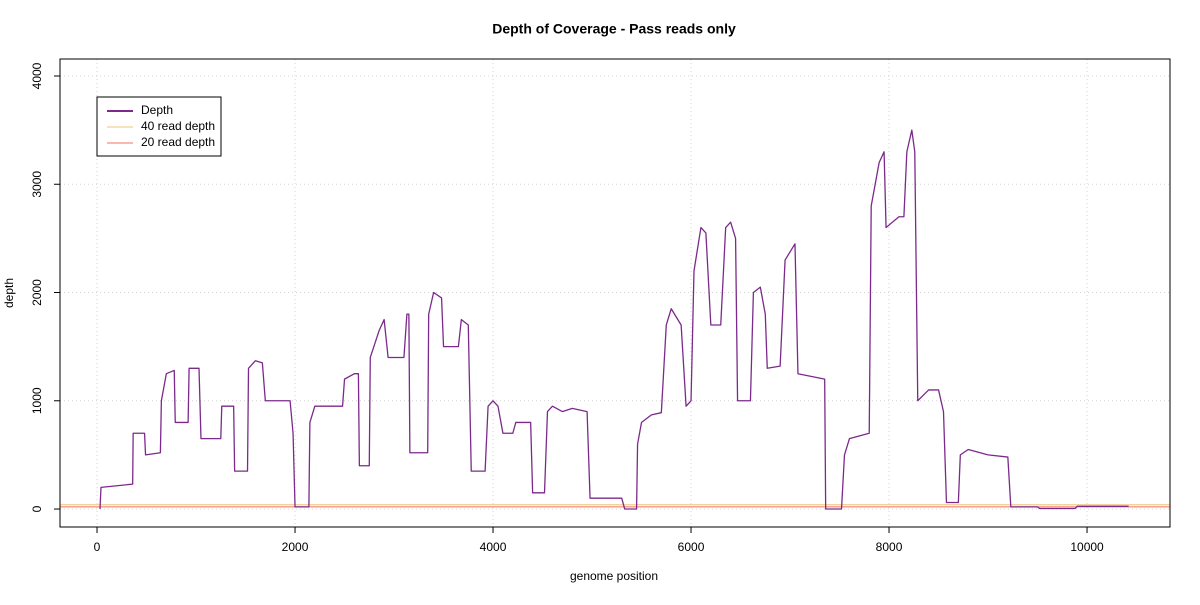 The width and height of the screenshot is (1200, 605). What do you see at coordinates (493, 547) in the screenshot?
I see `x-tick-label: 4000` at bounding box center [493, 547].